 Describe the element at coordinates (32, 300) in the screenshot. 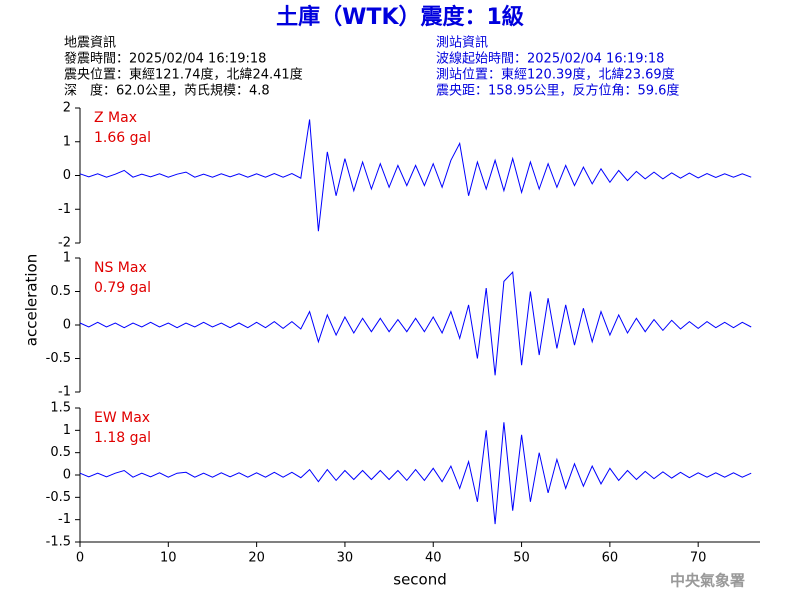

I see `y-axis-label: acceleration` at that location.